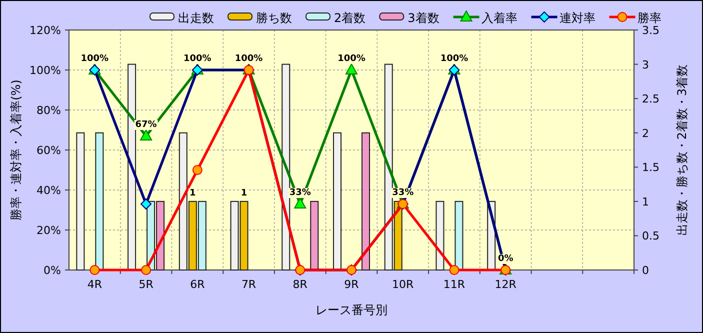  I want to click on x-tick-label: 6R, so click(198, 284).